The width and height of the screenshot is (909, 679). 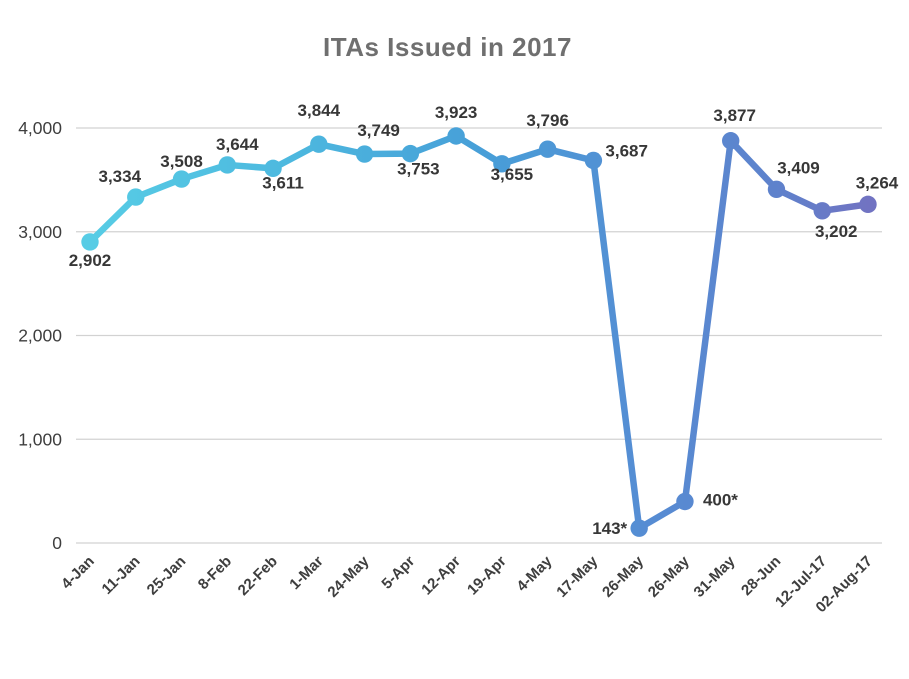 I want to click on data-point-label: 400*, so click(x=720, y=500).